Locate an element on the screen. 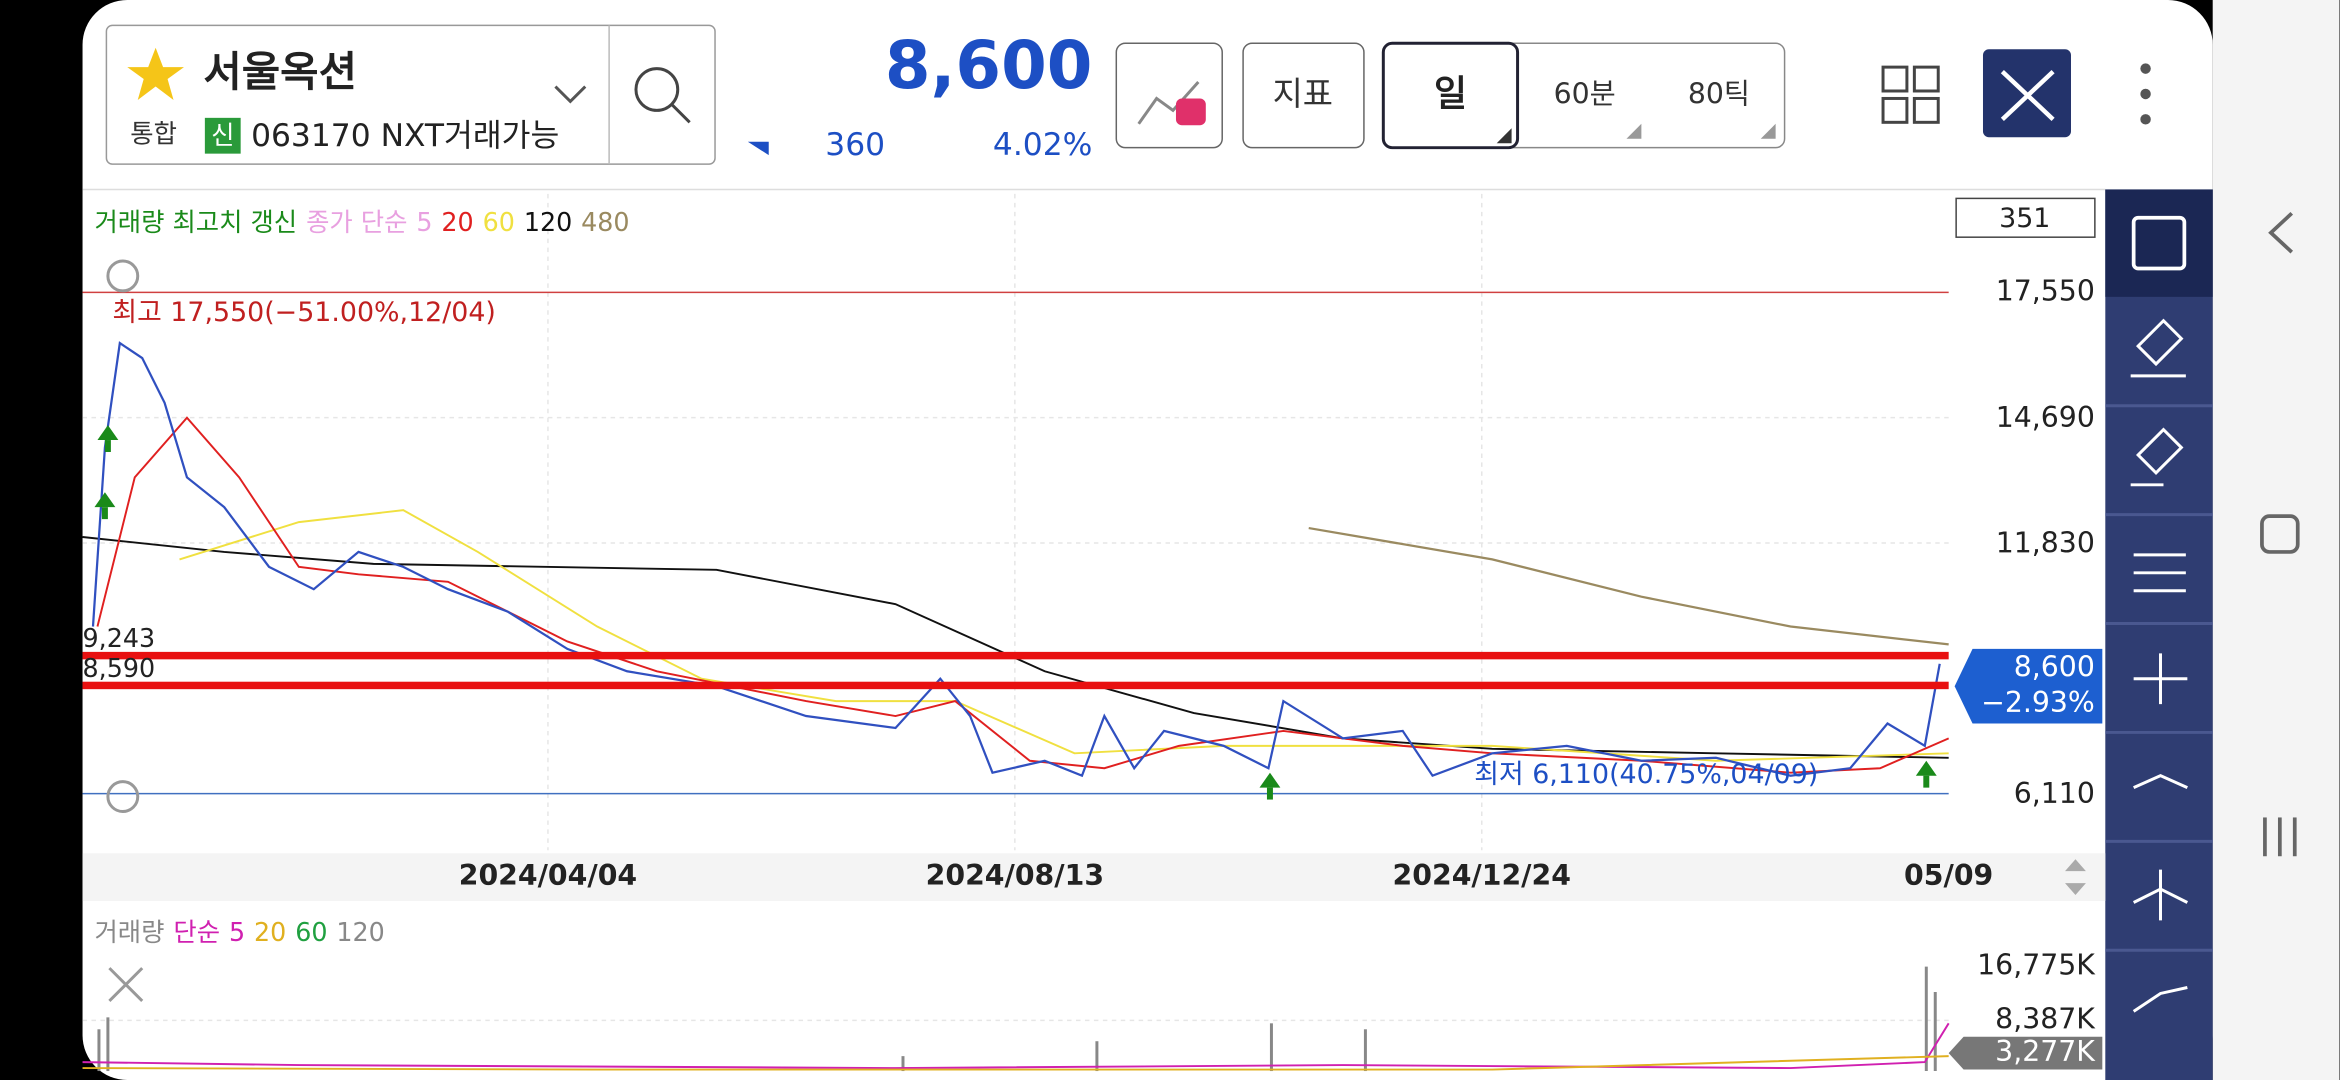  down-arrow is located at coordinates (758, 148).